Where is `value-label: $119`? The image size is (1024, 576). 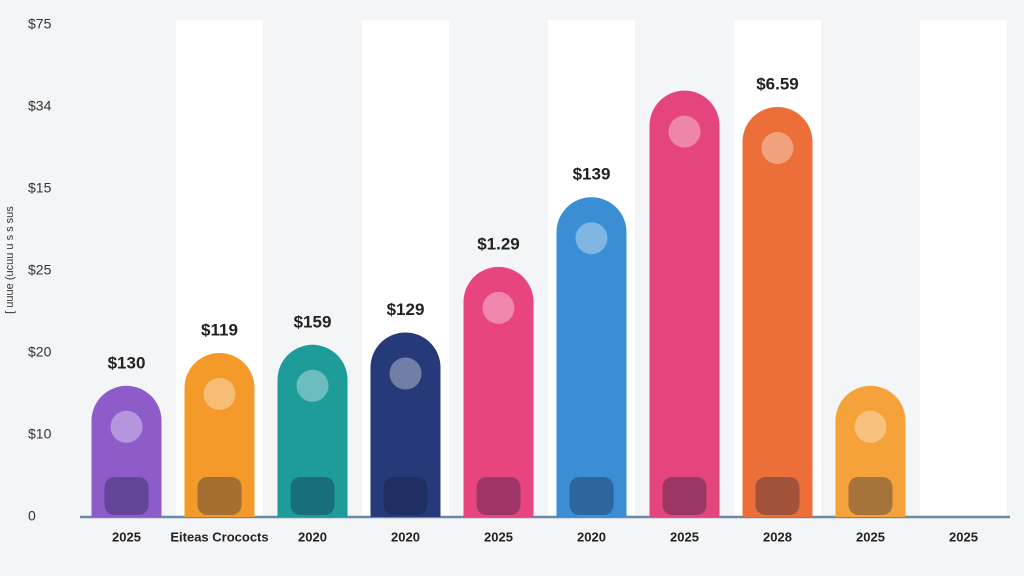
value-label: $119 is located at coordinates (219, 329).